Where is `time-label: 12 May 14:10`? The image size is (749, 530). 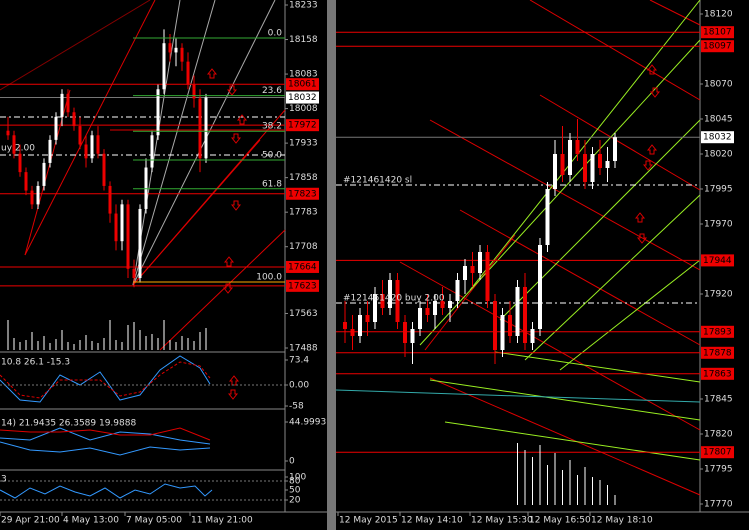
time-label: 12 May 14:10 is located at coordinates (432, 521).